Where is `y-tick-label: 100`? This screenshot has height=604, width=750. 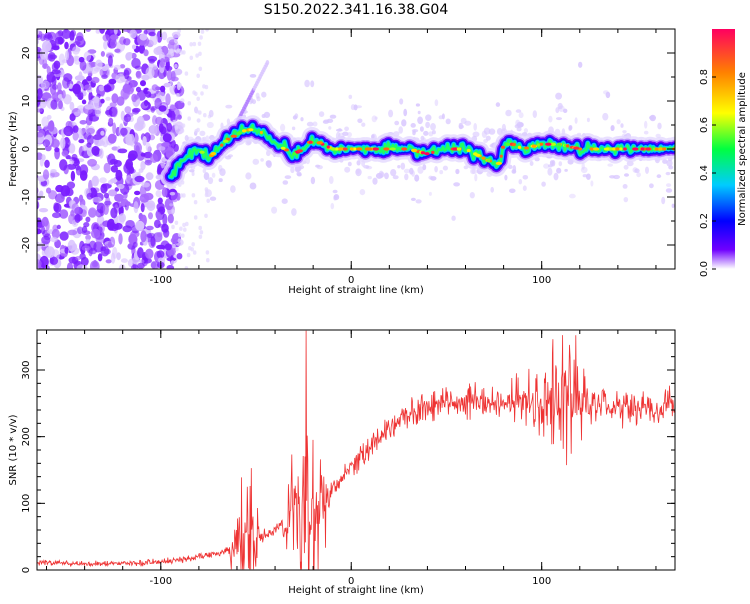
y-tick-label: 100 is located at coordinates (26, 503).